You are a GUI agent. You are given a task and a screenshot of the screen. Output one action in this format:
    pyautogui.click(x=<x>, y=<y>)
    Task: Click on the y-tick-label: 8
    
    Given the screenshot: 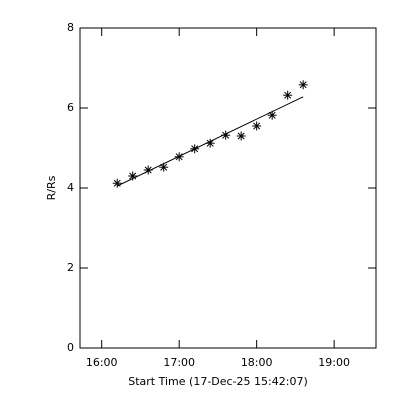 What is the action you would take?
    pyautogui.click(x=70, y=27)
    